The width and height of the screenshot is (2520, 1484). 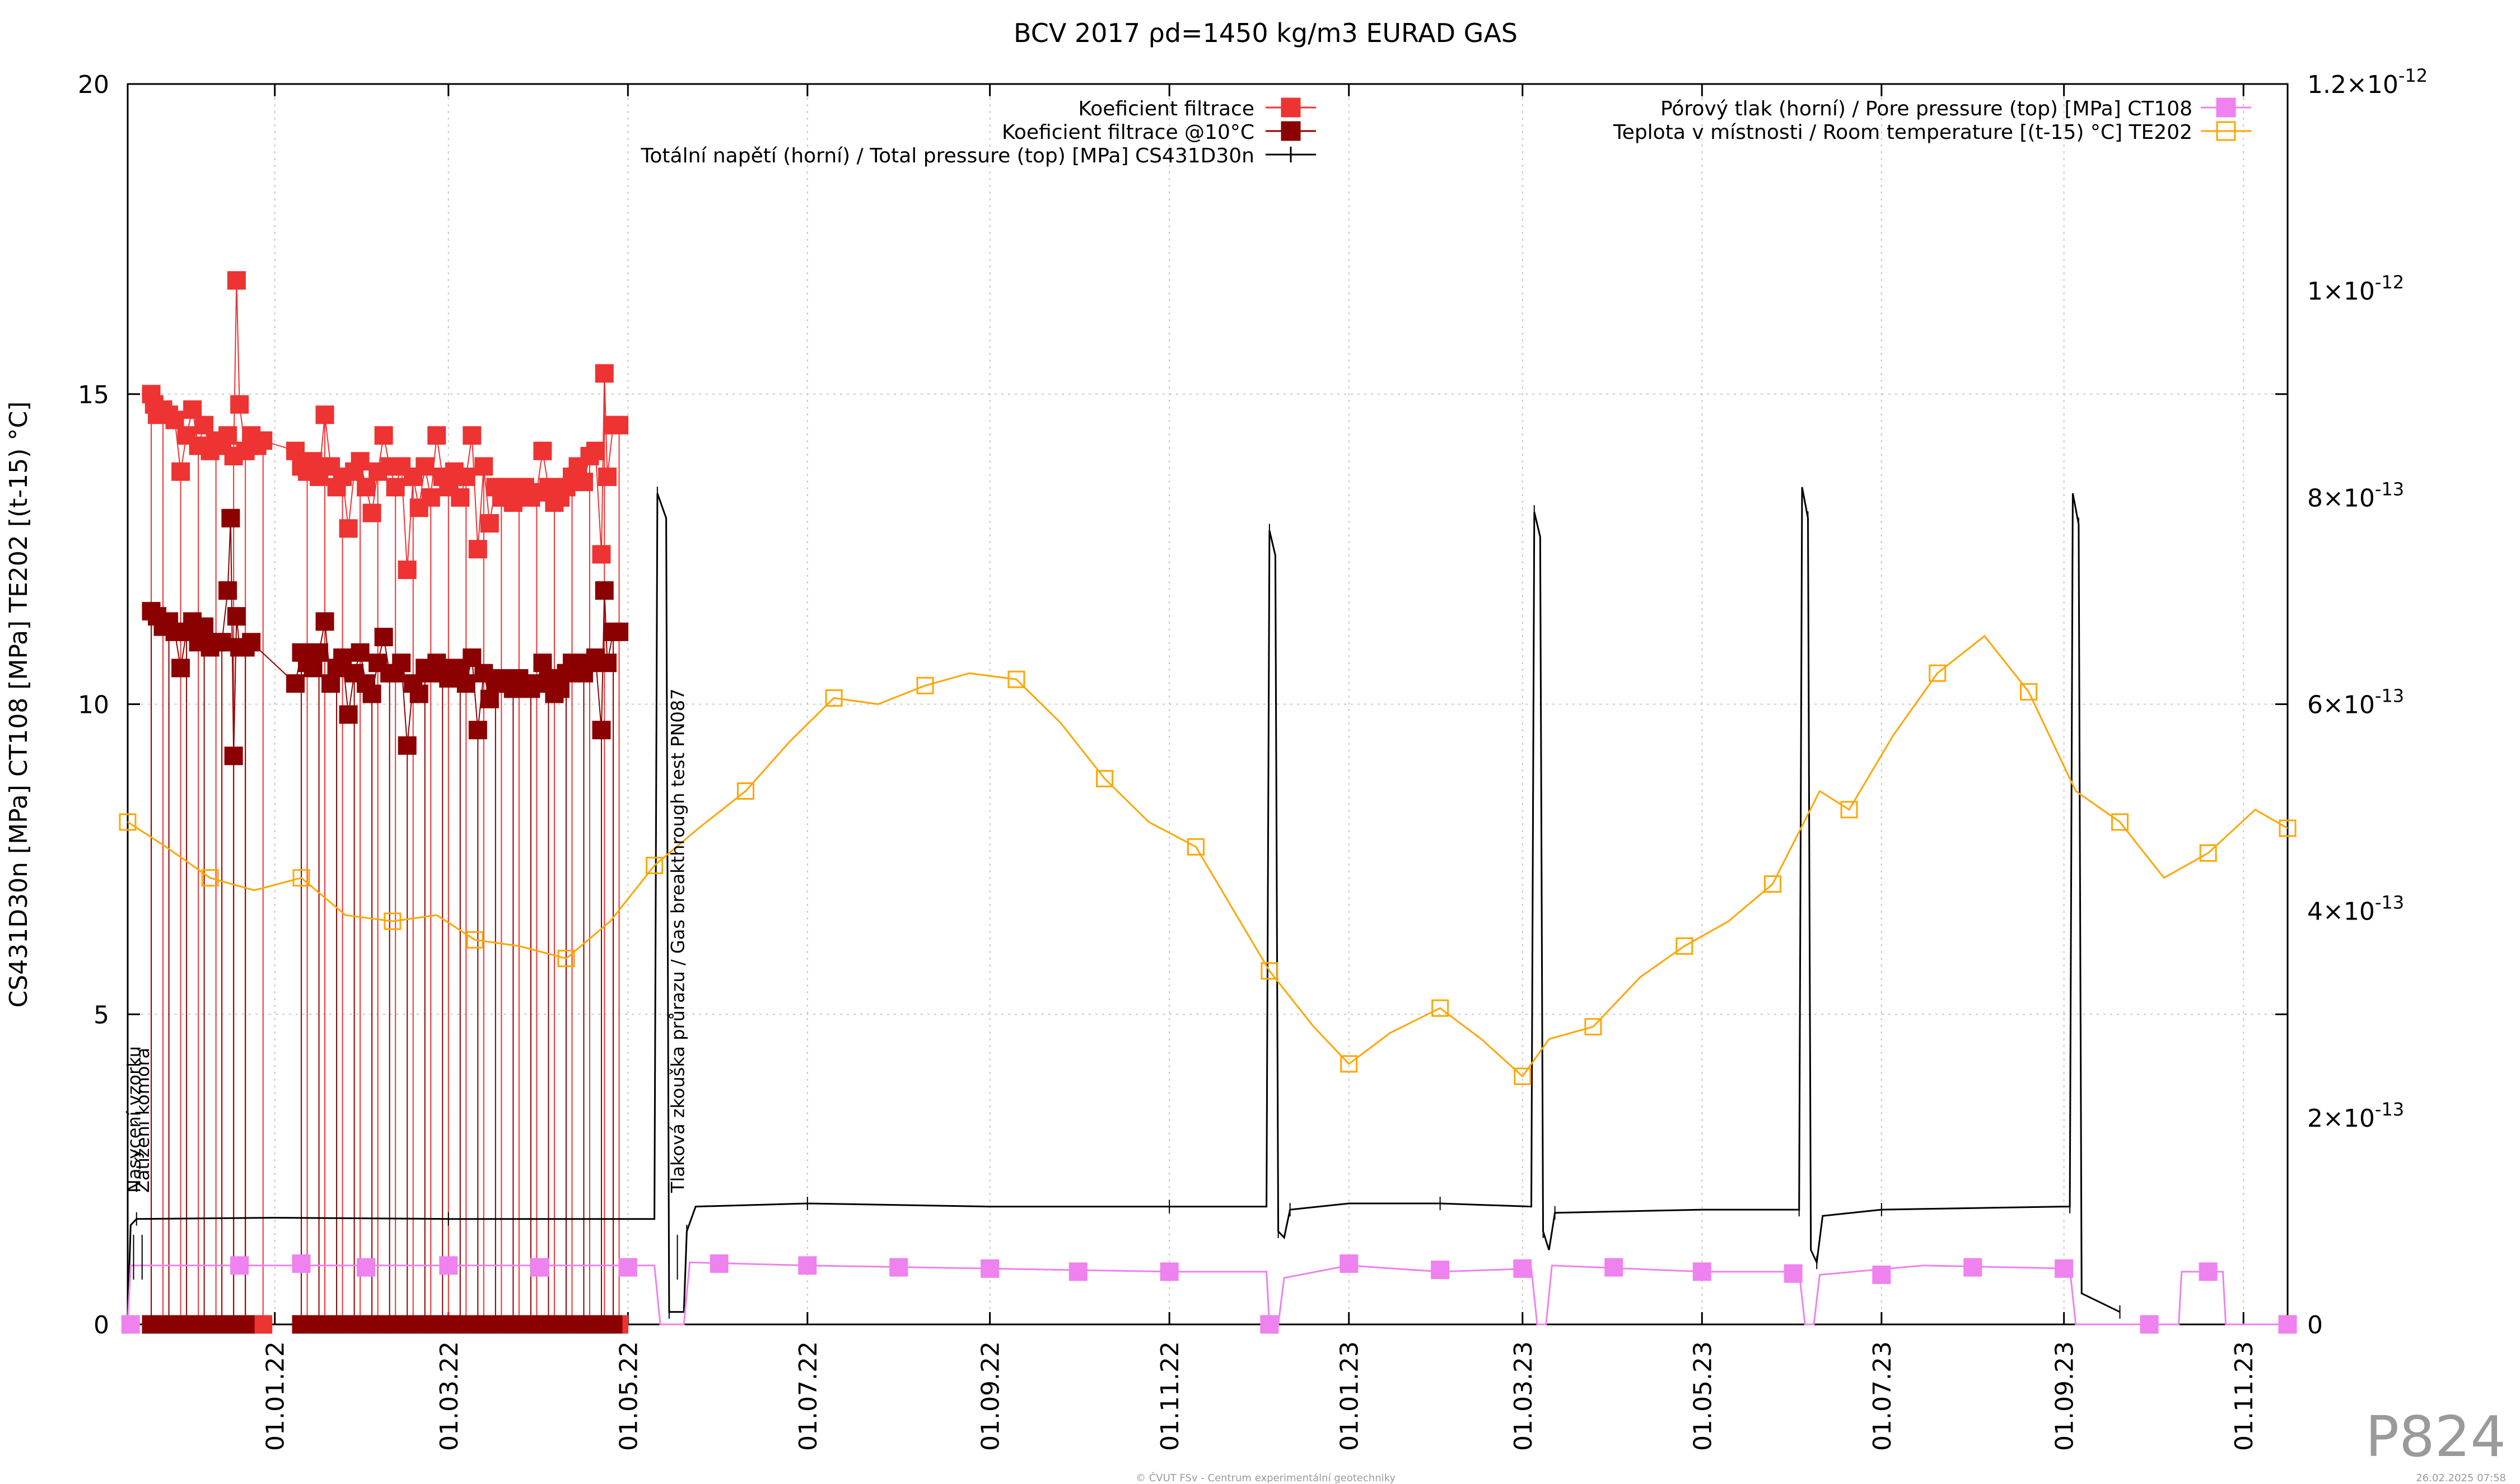 I want to click on annotation-text: Zatížení komora, so click(x=143, y=1121).